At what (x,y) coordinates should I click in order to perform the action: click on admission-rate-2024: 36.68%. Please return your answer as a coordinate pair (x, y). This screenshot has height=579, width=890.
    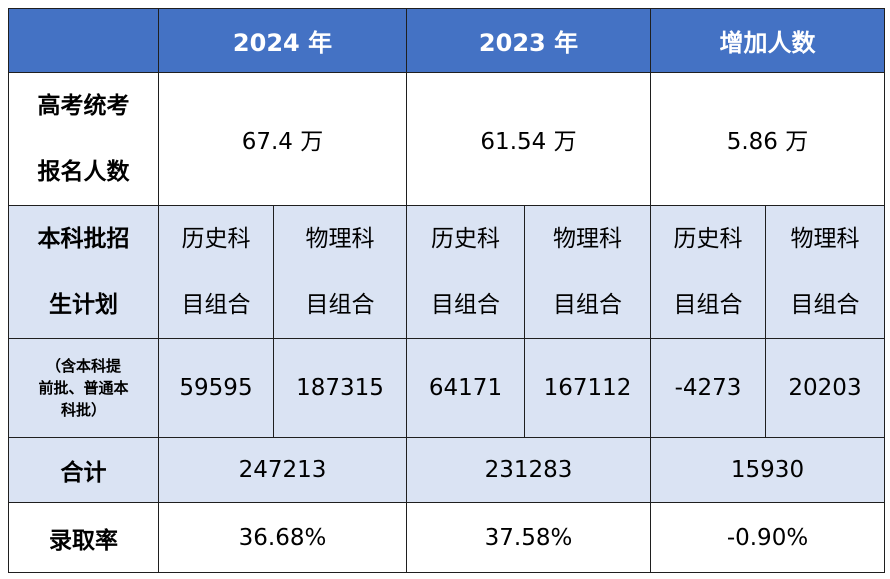
    Looking at the image, I should click on (282, 537).